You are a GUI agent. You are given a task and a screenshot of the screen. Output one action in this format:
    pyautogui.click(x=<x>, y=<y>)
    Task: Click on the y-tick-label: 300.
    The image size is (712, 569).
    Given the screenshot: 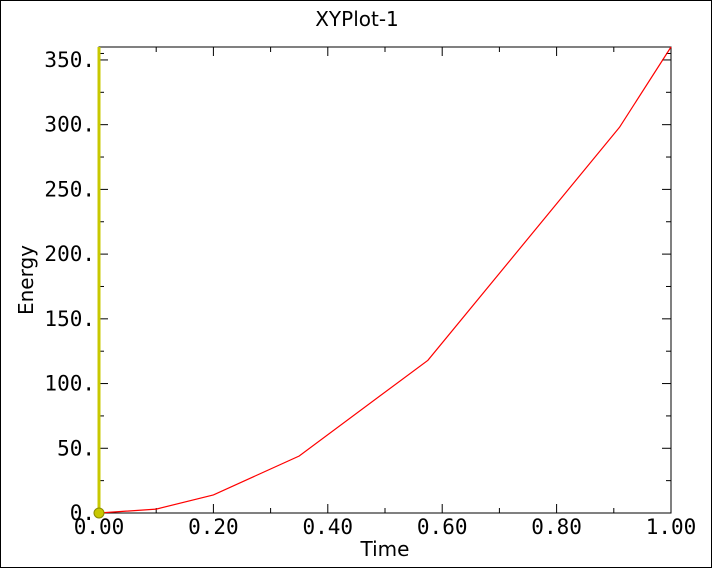 What is the action you would take?
    pyautogui.click(x=69, y=125)
    